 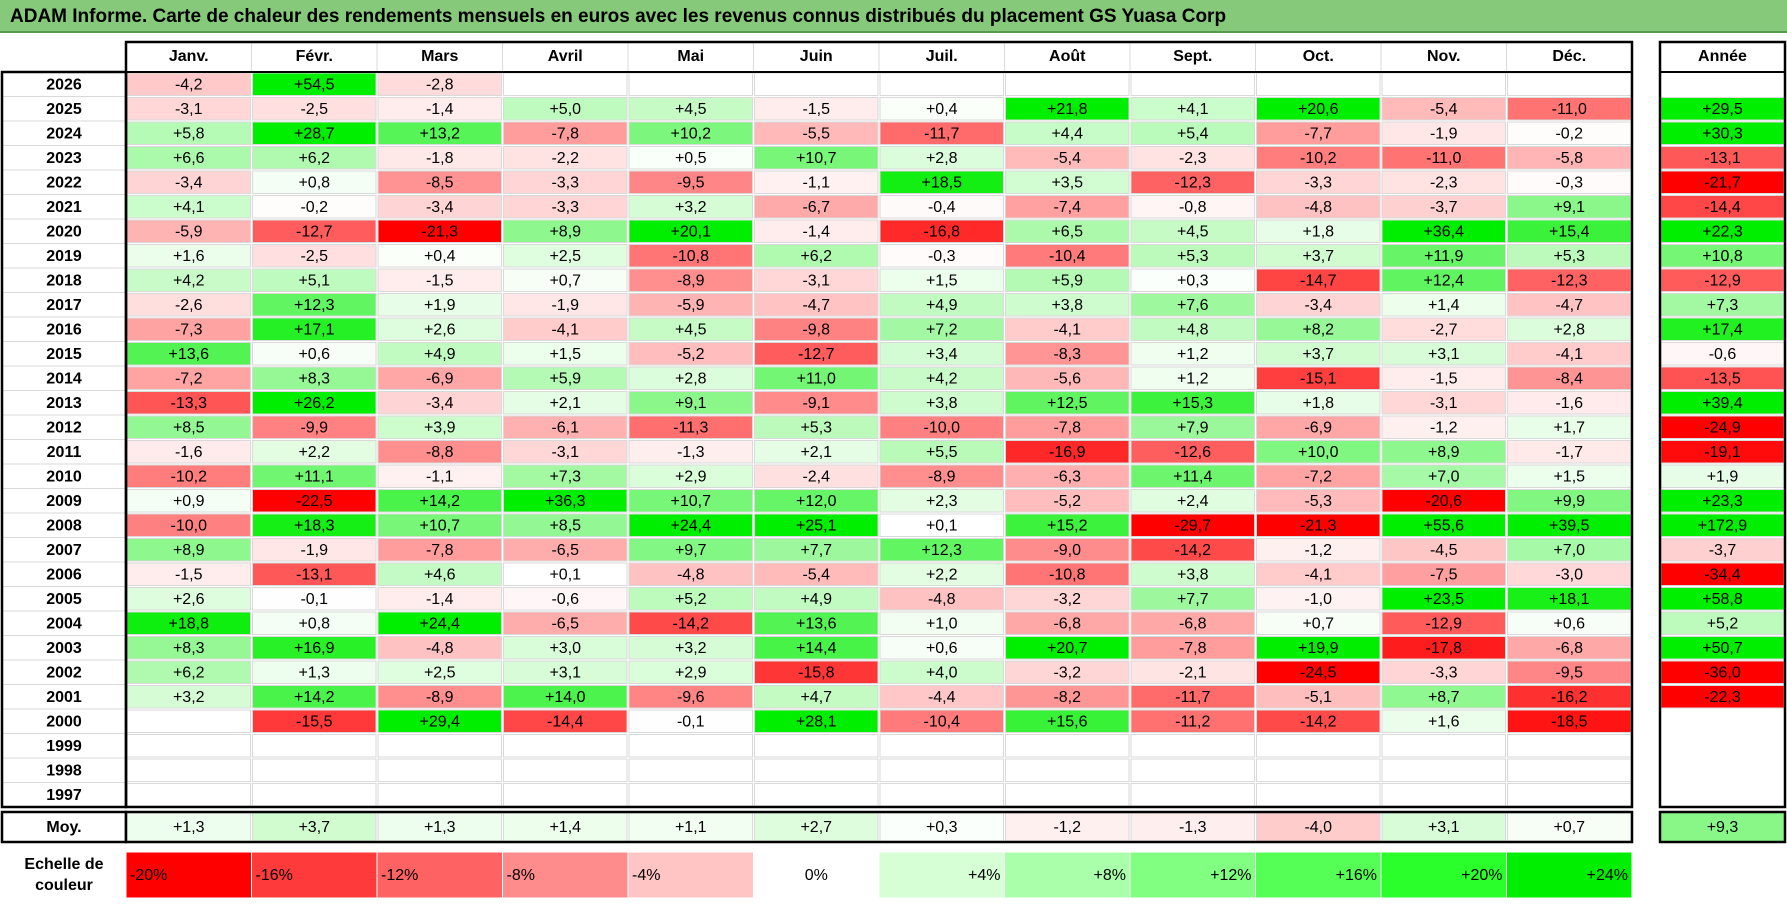 I want to click on year-label-cell, so click(x=64, y=133).